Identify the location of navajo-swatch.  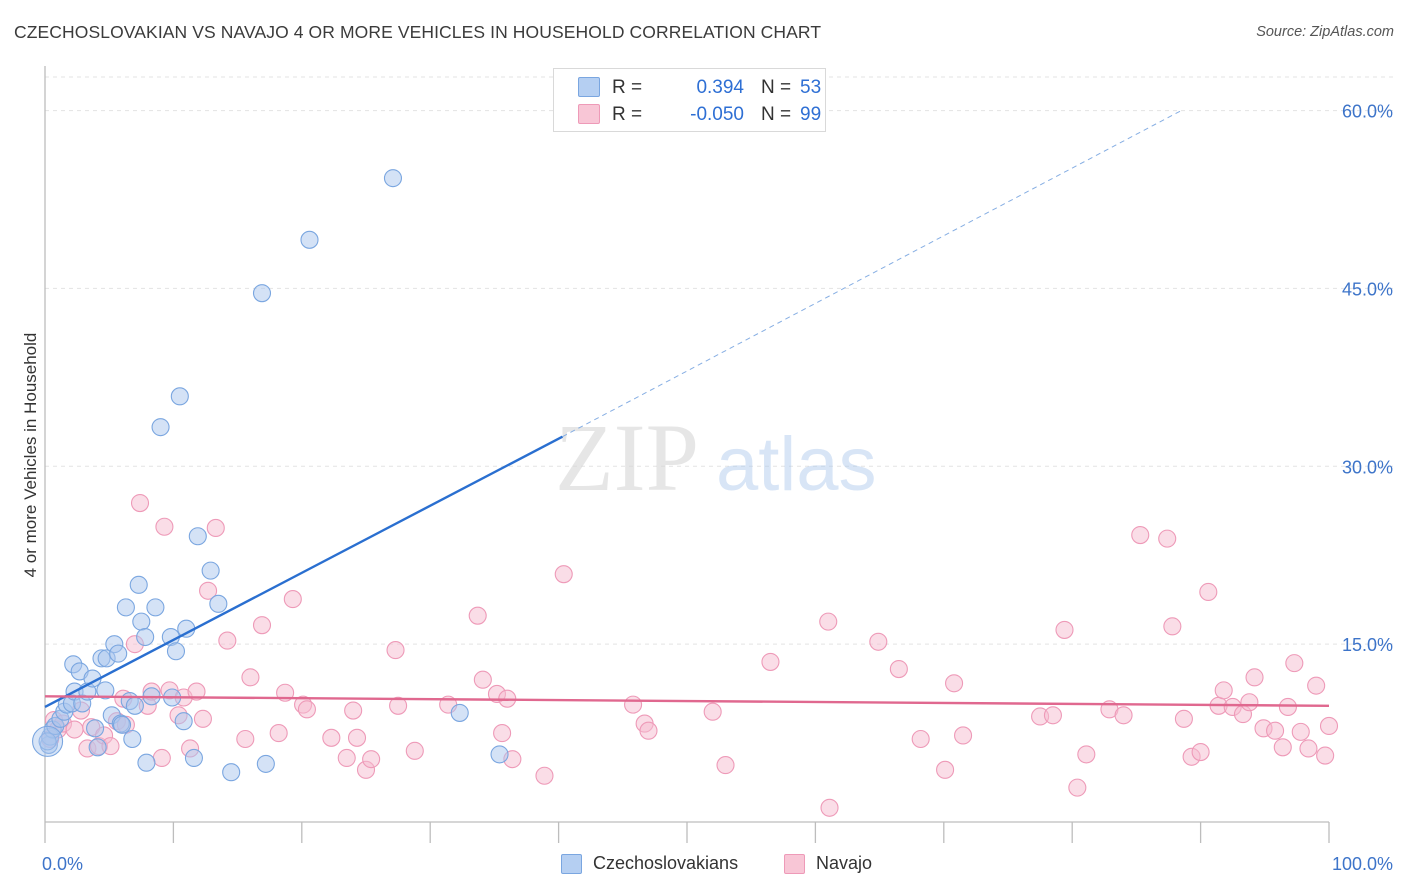
(589, 114).